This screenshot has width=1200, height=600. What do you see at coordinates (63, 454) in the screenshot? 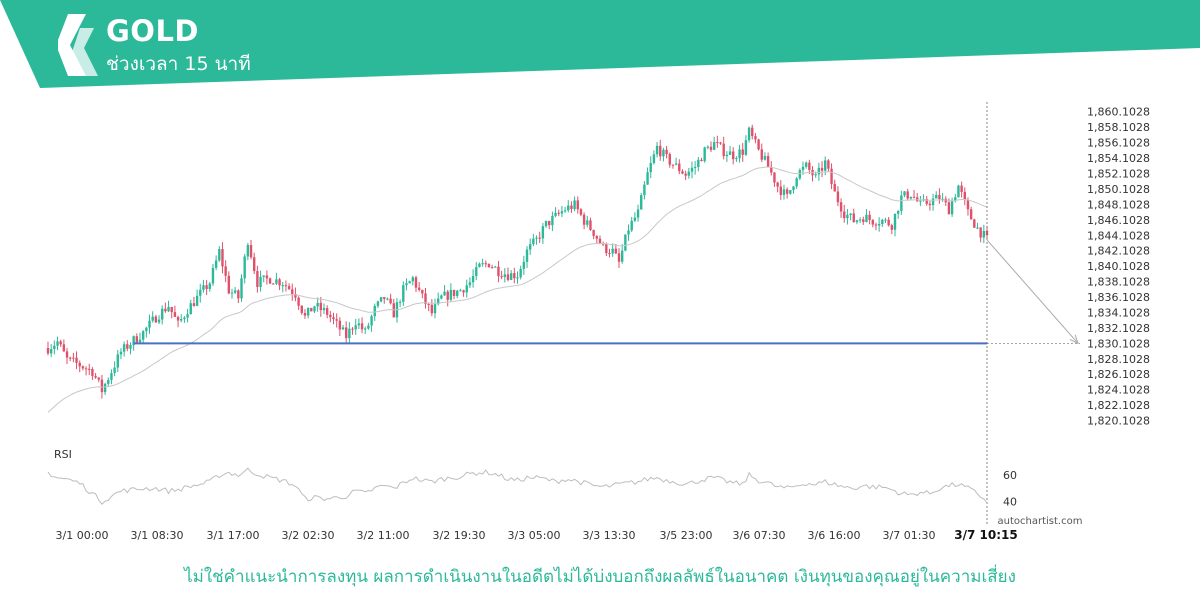
I see `rsi-label: RSI` at bounding box center [63, 454].